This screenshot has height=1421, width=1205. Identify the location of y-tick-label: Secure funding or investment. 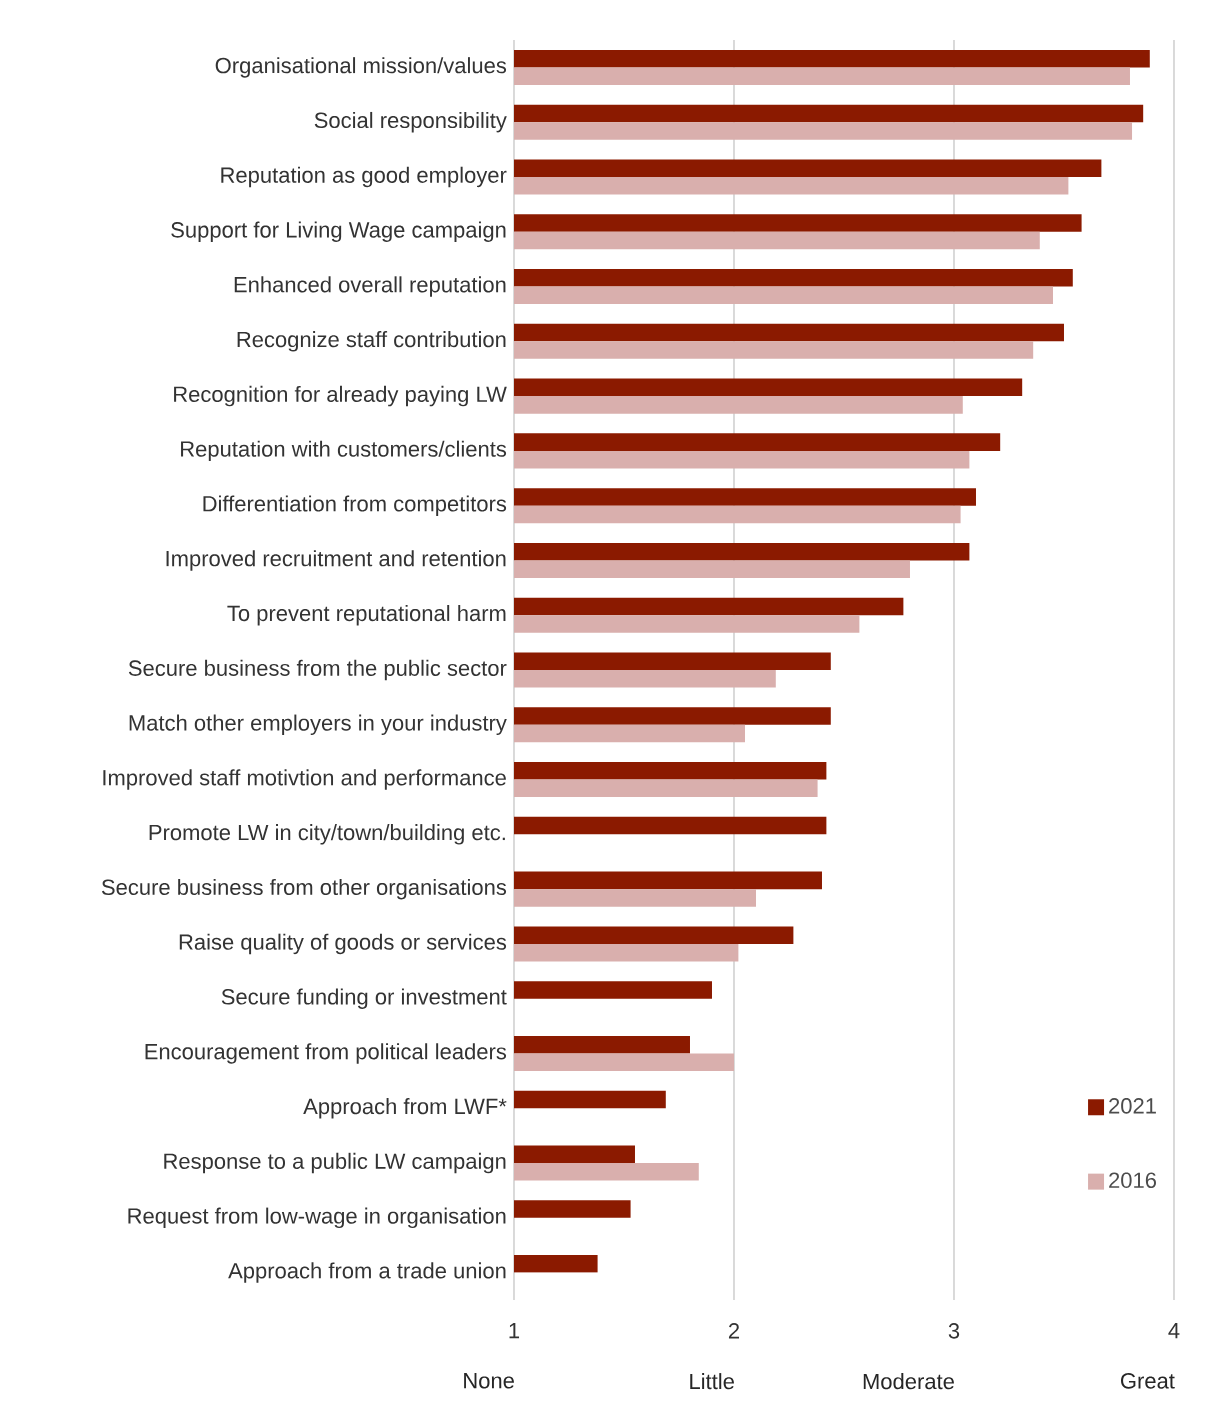
(364, 998).